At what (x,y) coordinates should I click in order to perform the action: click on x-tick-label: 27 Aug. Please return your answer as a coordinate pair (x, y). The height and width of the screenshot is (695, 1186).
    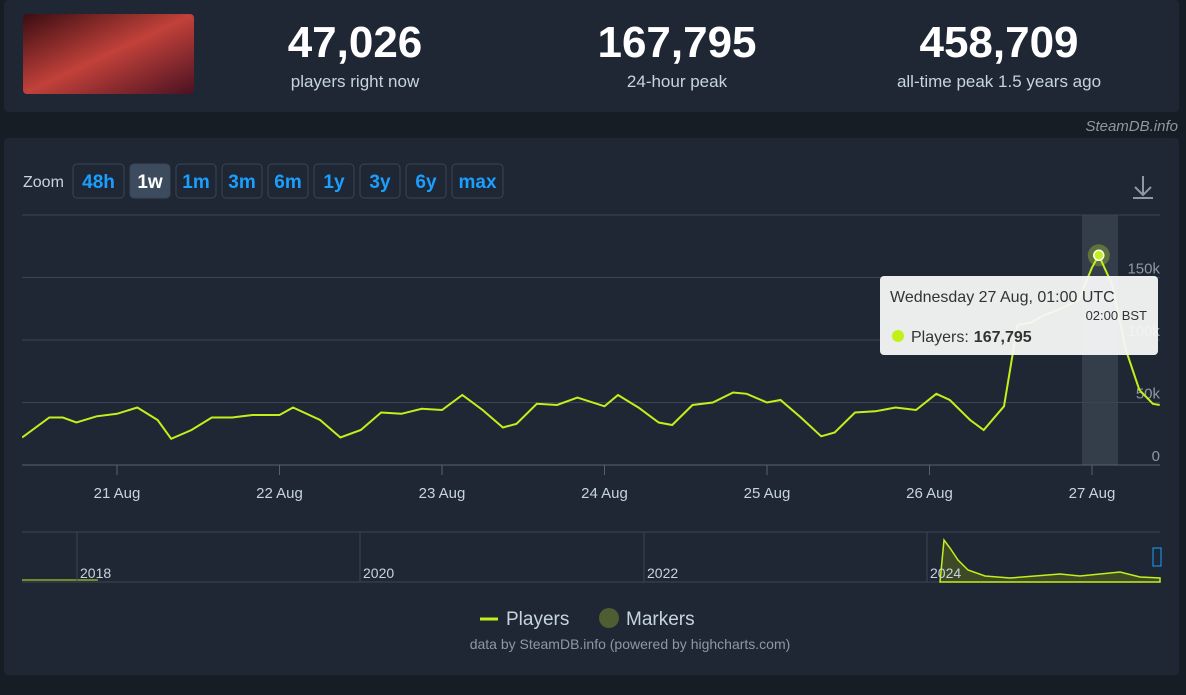
    Looking at the image, I should click on (1092, 493).